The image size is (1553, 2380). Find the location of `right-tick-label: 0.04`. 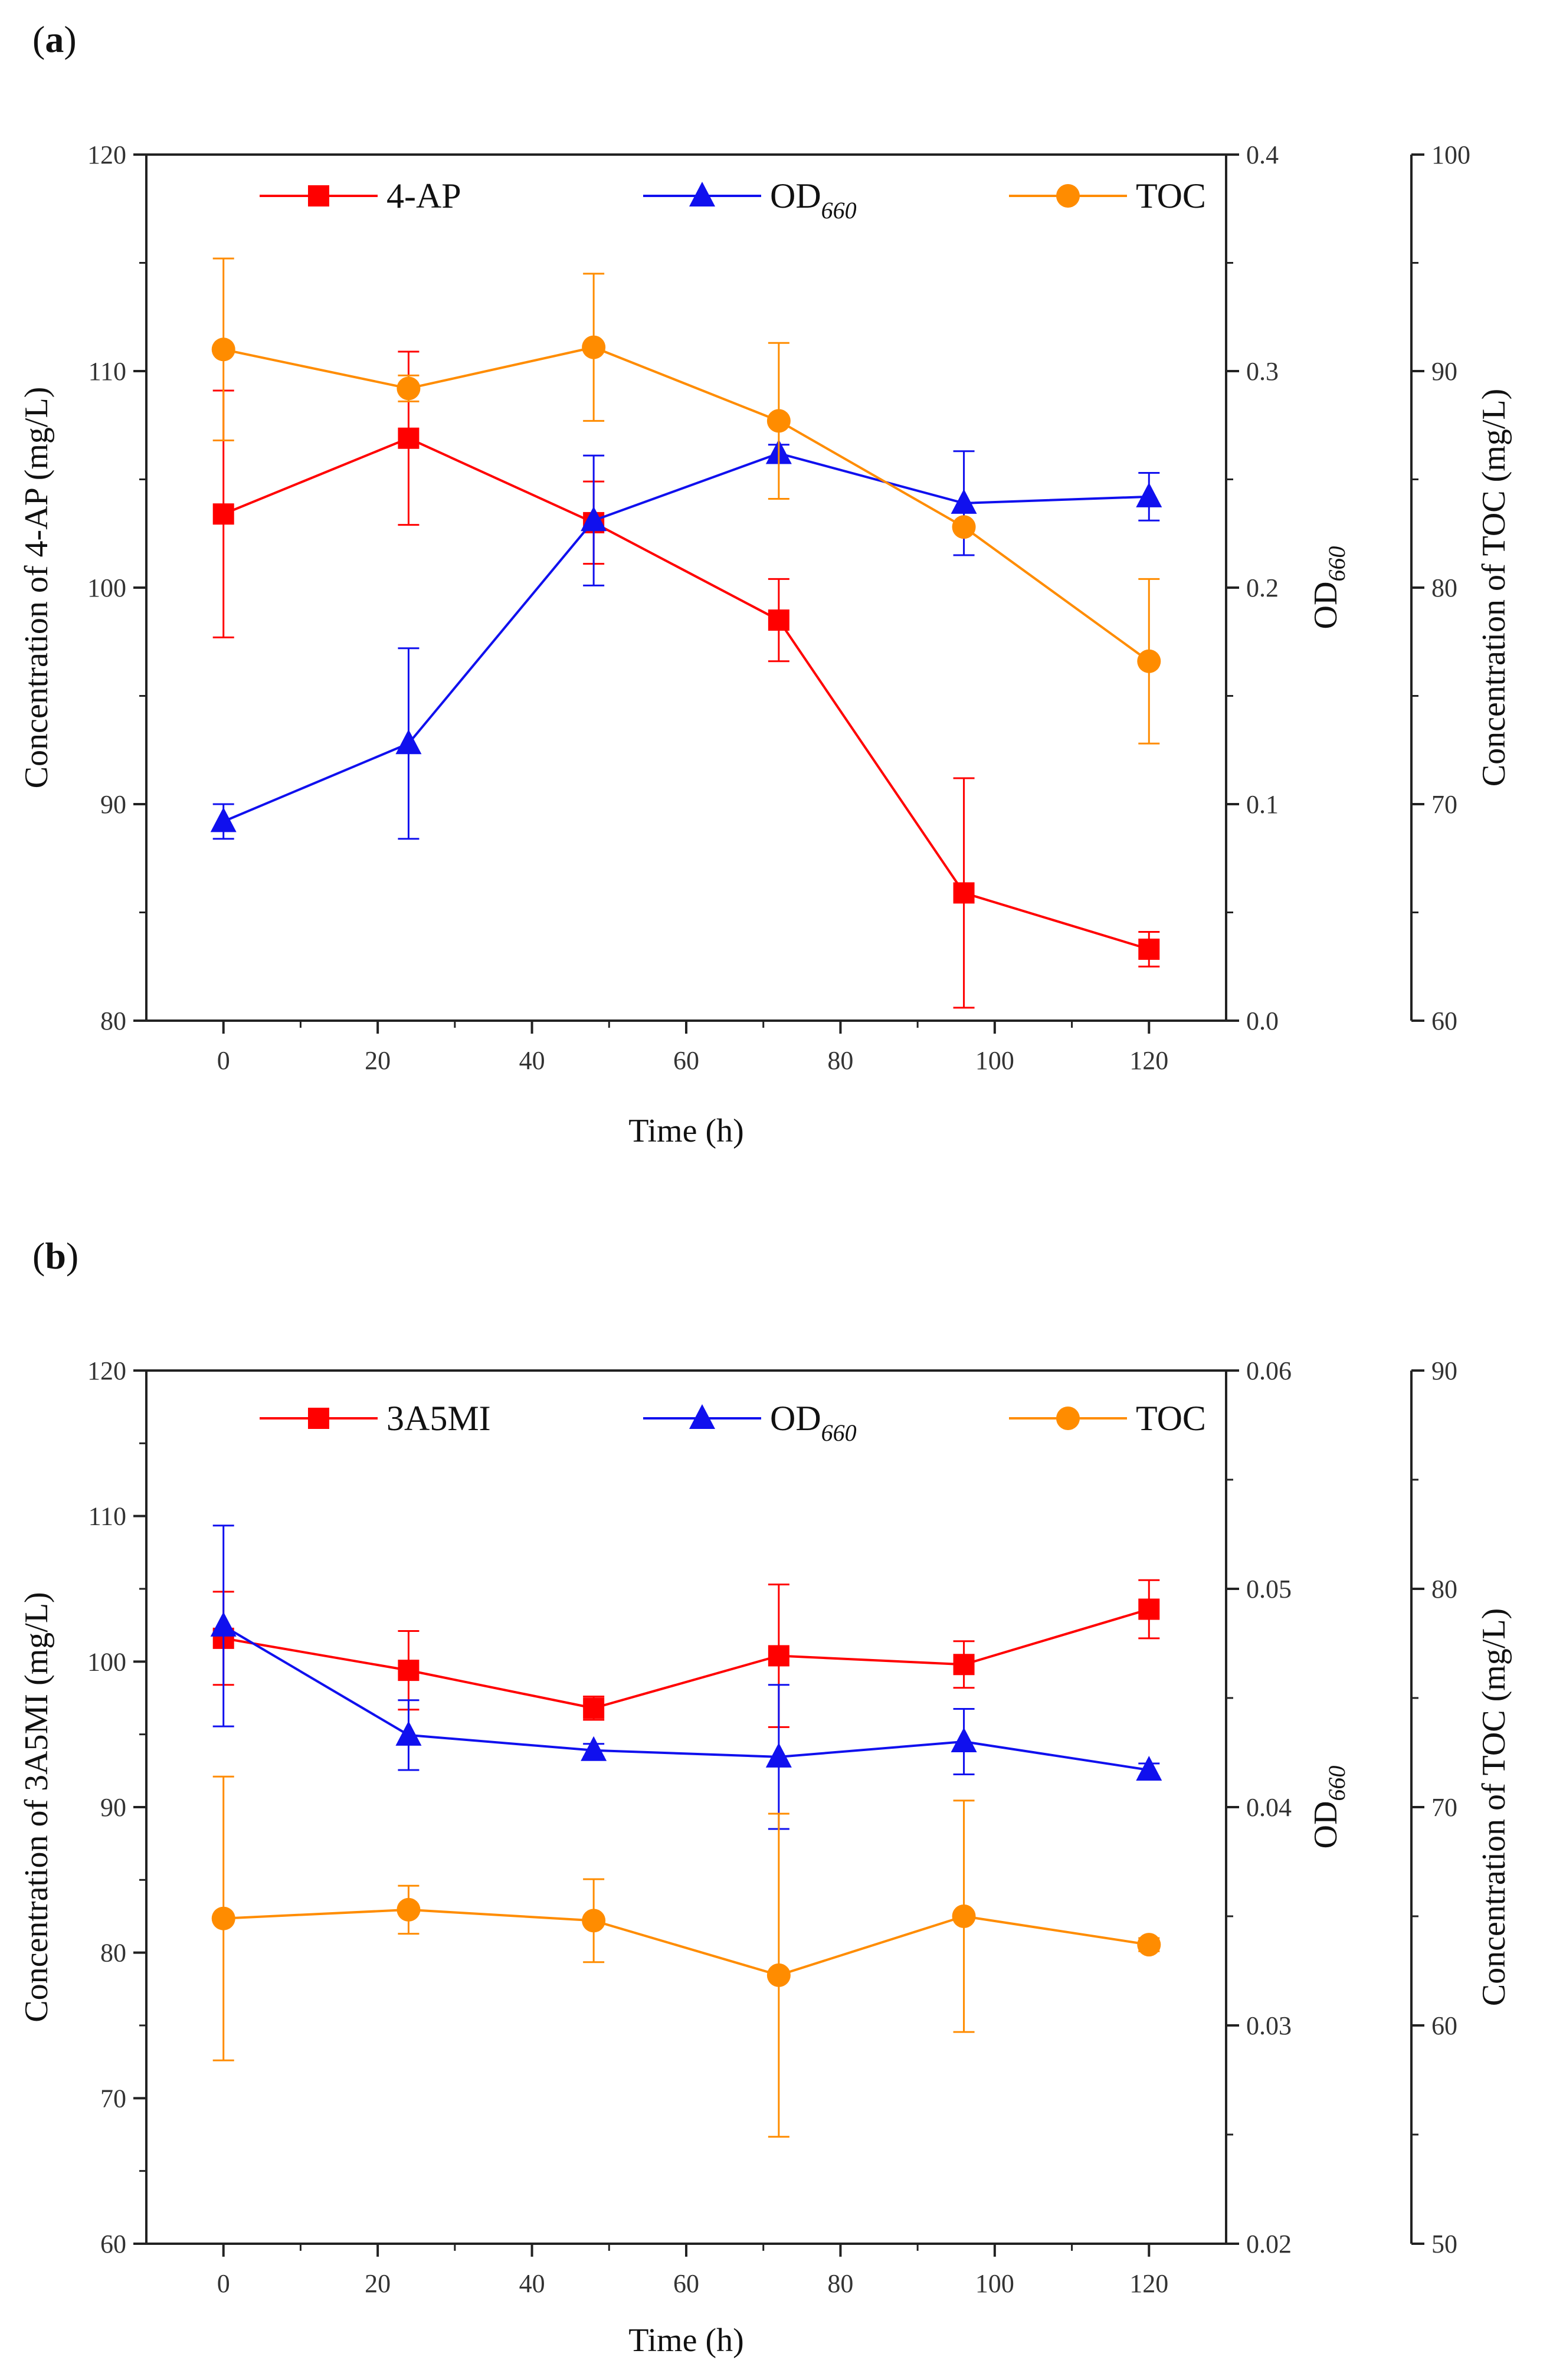

right-tick-label: 0.04 is located at coordinates (1269, 1807).